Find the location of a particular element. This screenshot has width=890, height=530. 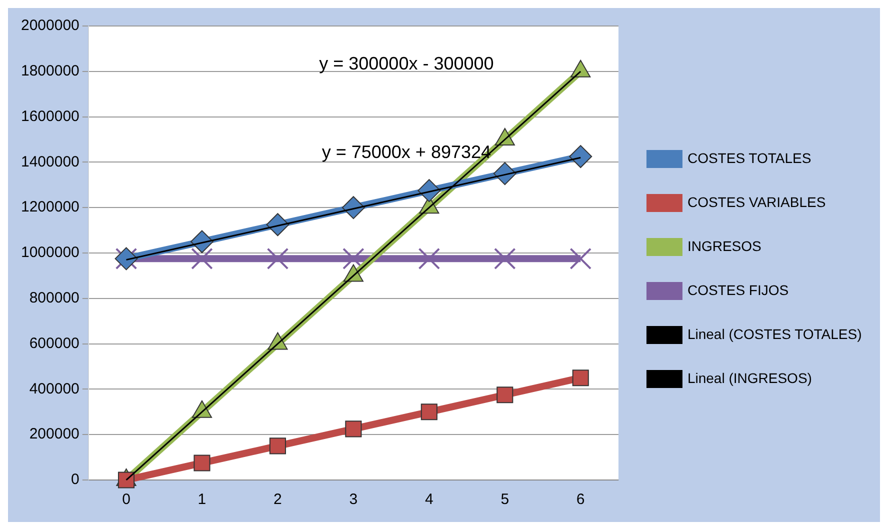

x-tick-label: 2 is located at coordinates (278, 499).